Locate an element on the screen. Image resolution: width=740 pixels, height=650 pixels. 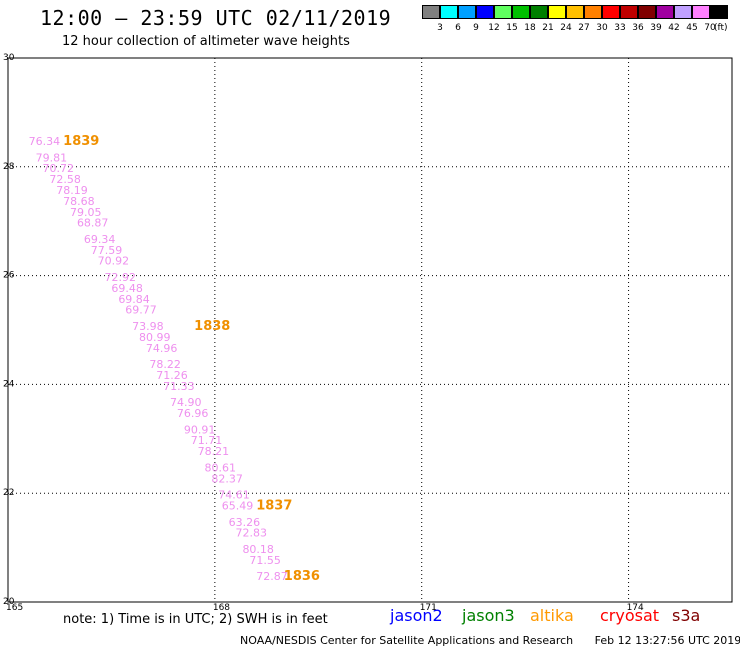
legend-label: 70 is located at coordinates (710, 28).